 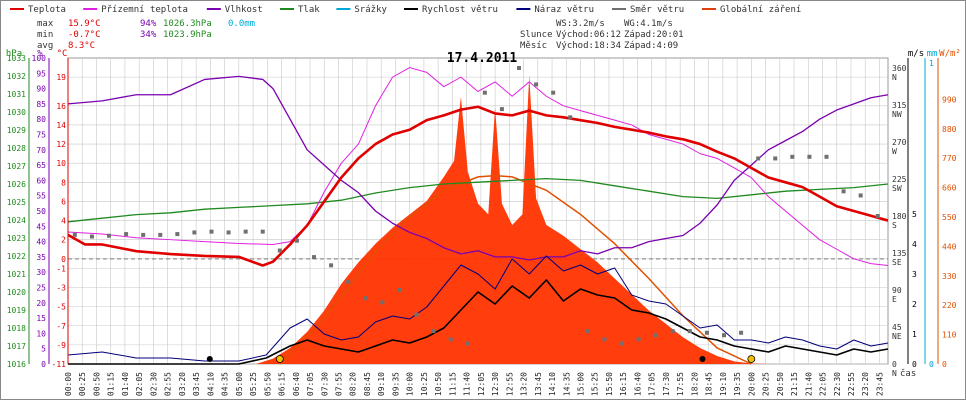 What do you see at coordinates (41, 272) in the screenshot?
I see `humidity-tick-label: 30` at bounding box center [41, 272].